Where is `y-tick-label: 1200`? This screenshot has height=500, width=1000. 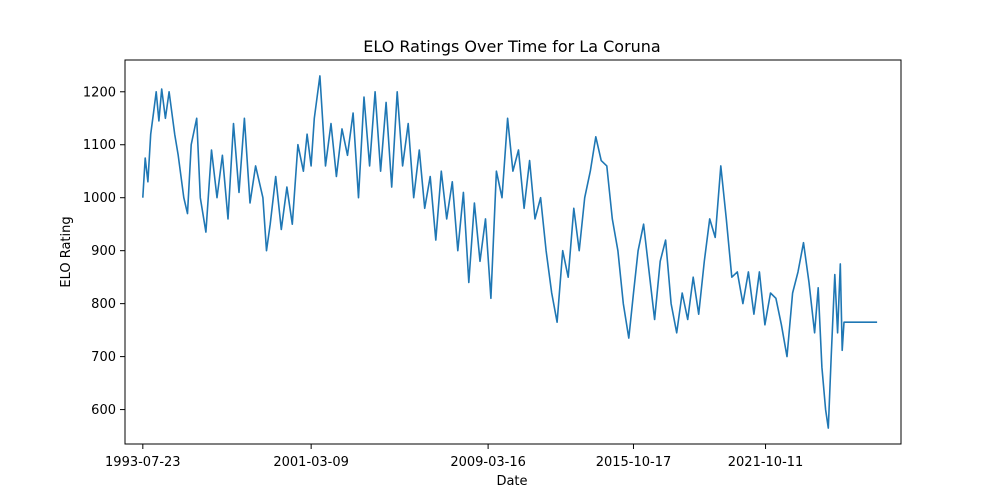
y-tick-label: 1200 is located at coordinates (99, 92).